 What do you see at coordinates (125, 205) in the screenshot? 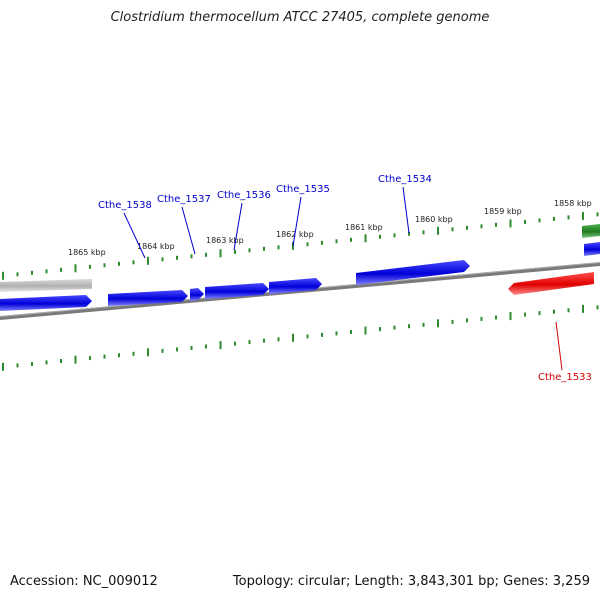
I see `gene-label: Cthe_1538` at bounding box center [125, 205].